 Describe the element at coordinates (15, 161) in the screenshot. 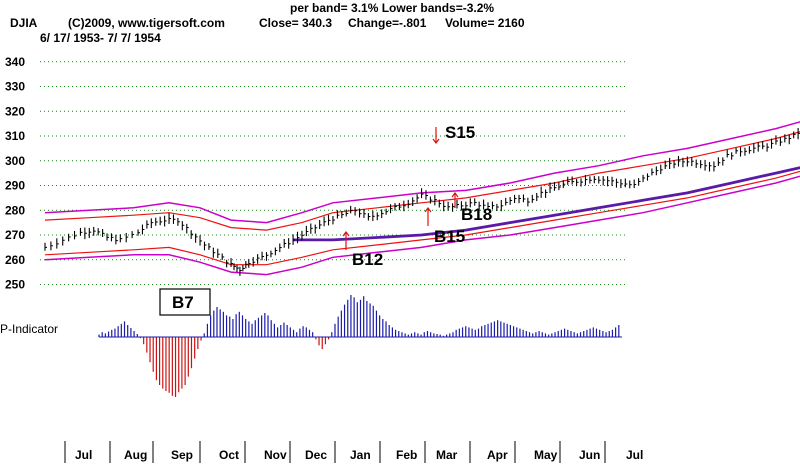

I see `y-tick-label: 300` at that location.